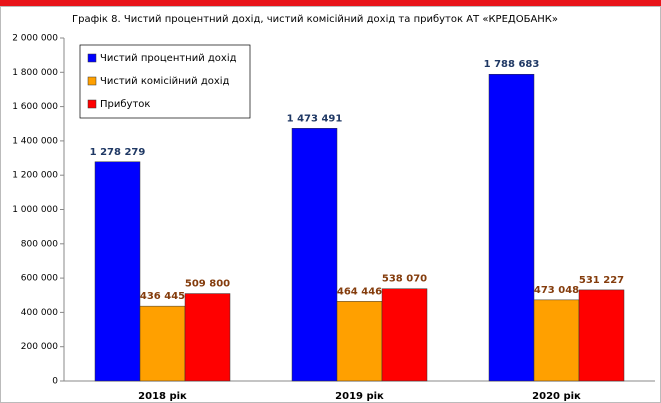 The image size is (661, 403). What do you see at coordinates (39, 244) in the screenshot?
I see `y-tick-label: 800 000` at bounding box center [39, 244].